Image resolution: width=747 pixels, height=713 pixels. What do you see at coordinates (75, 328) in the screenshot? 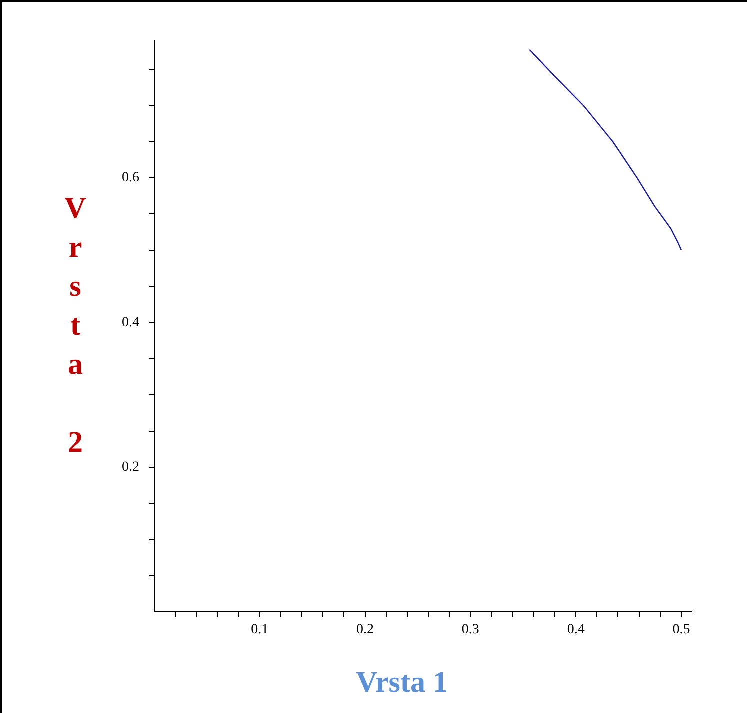
I see `y-axis-title: Vrsta 2` at bounding box center [75, 328].